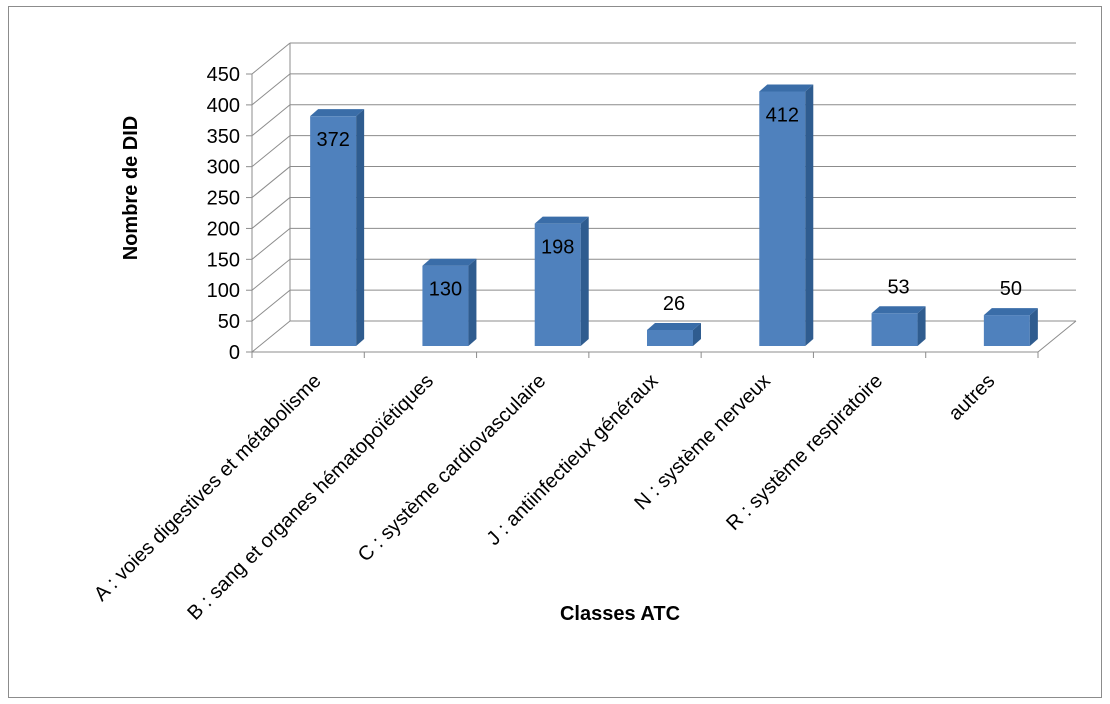  Describe the element at coordinates (223, 199) in the screenshot. I see `y-tick-label: 250` at that location.